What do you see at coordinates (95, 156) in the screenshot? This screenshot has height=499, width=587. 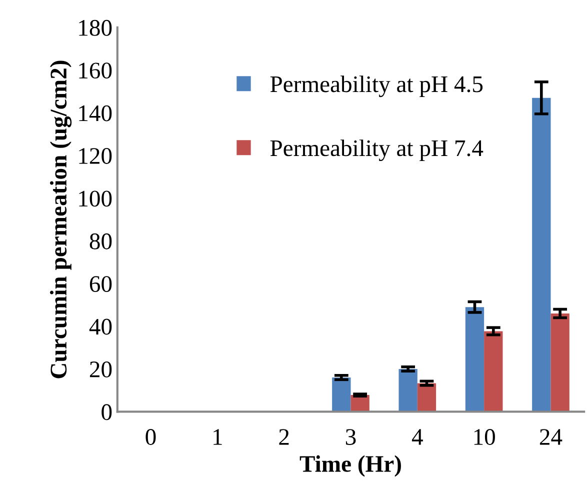 I see `y-tick-label: 120` at bounding box center [95, 156].